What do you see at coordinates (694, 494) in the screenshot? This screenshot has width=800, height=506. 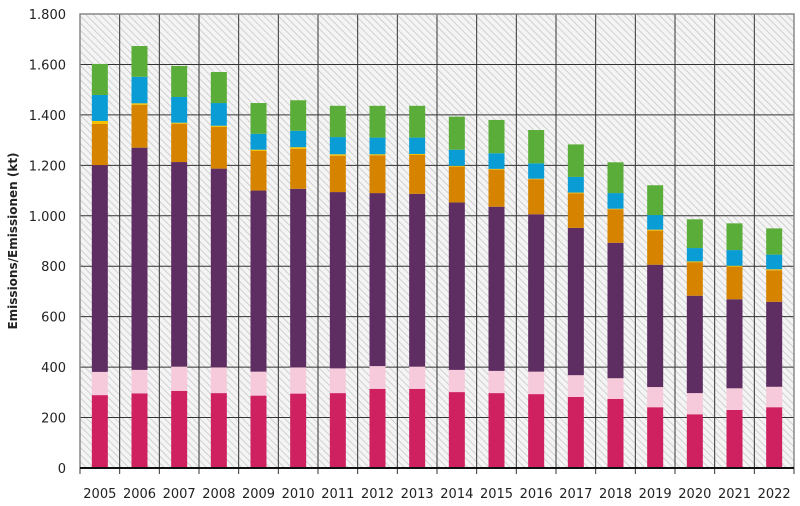 I see `x-tick-label: 2020` at bounding box center [694, 494].